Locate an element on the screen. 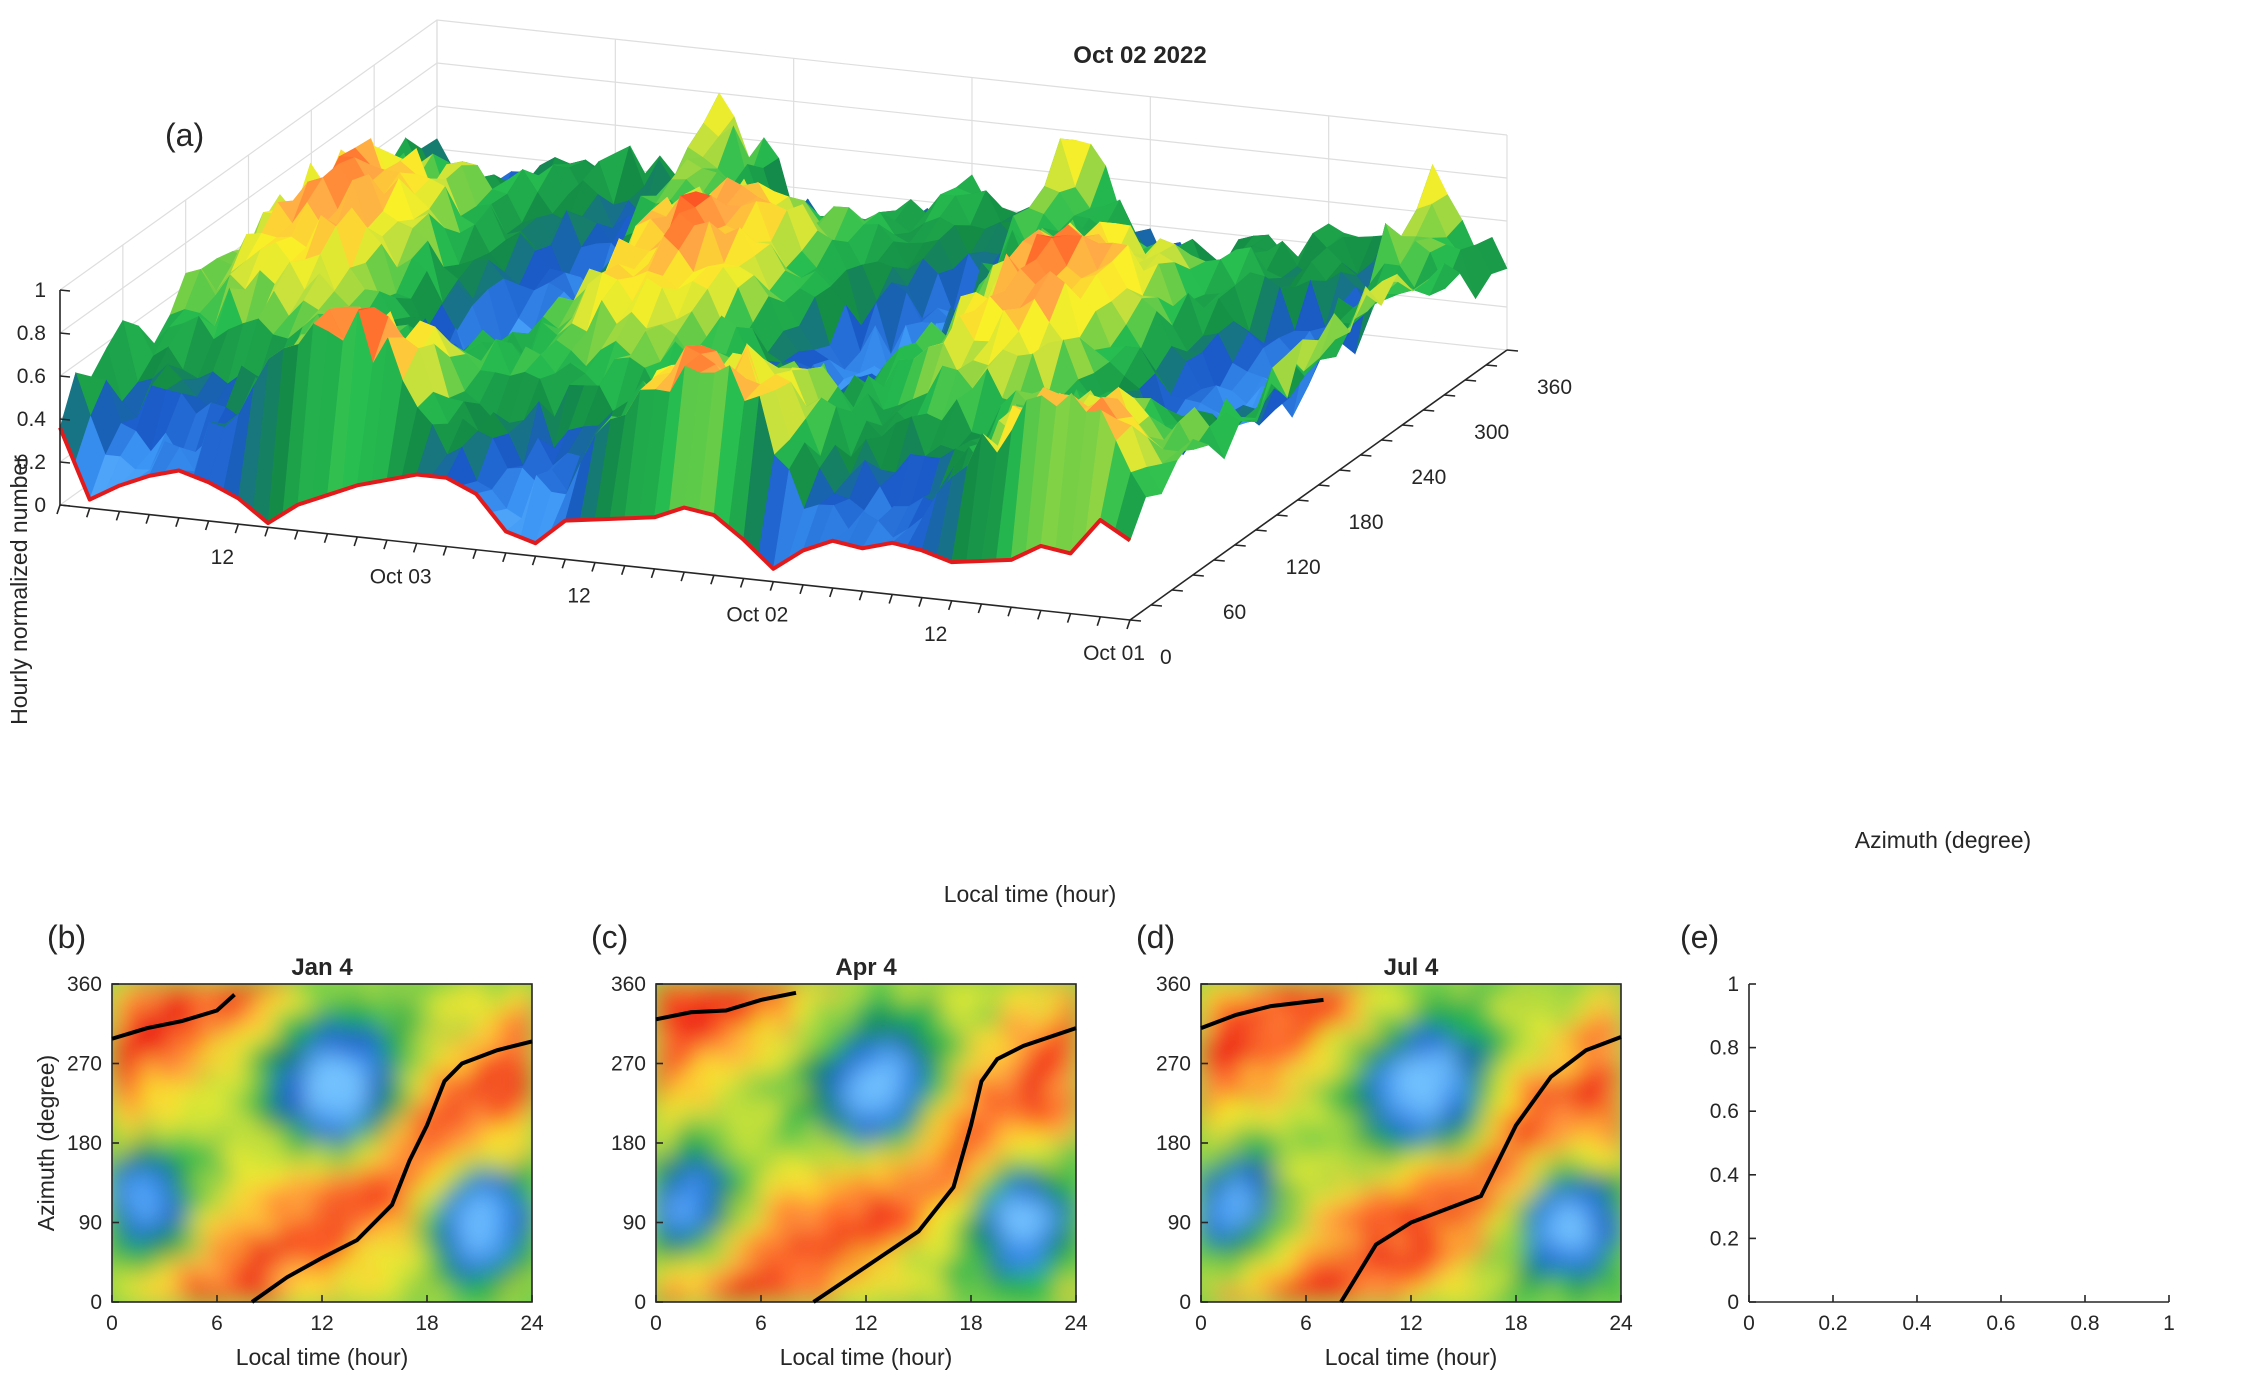  panel-c-ytick-label: 360 is located at coordinates (628, 984).